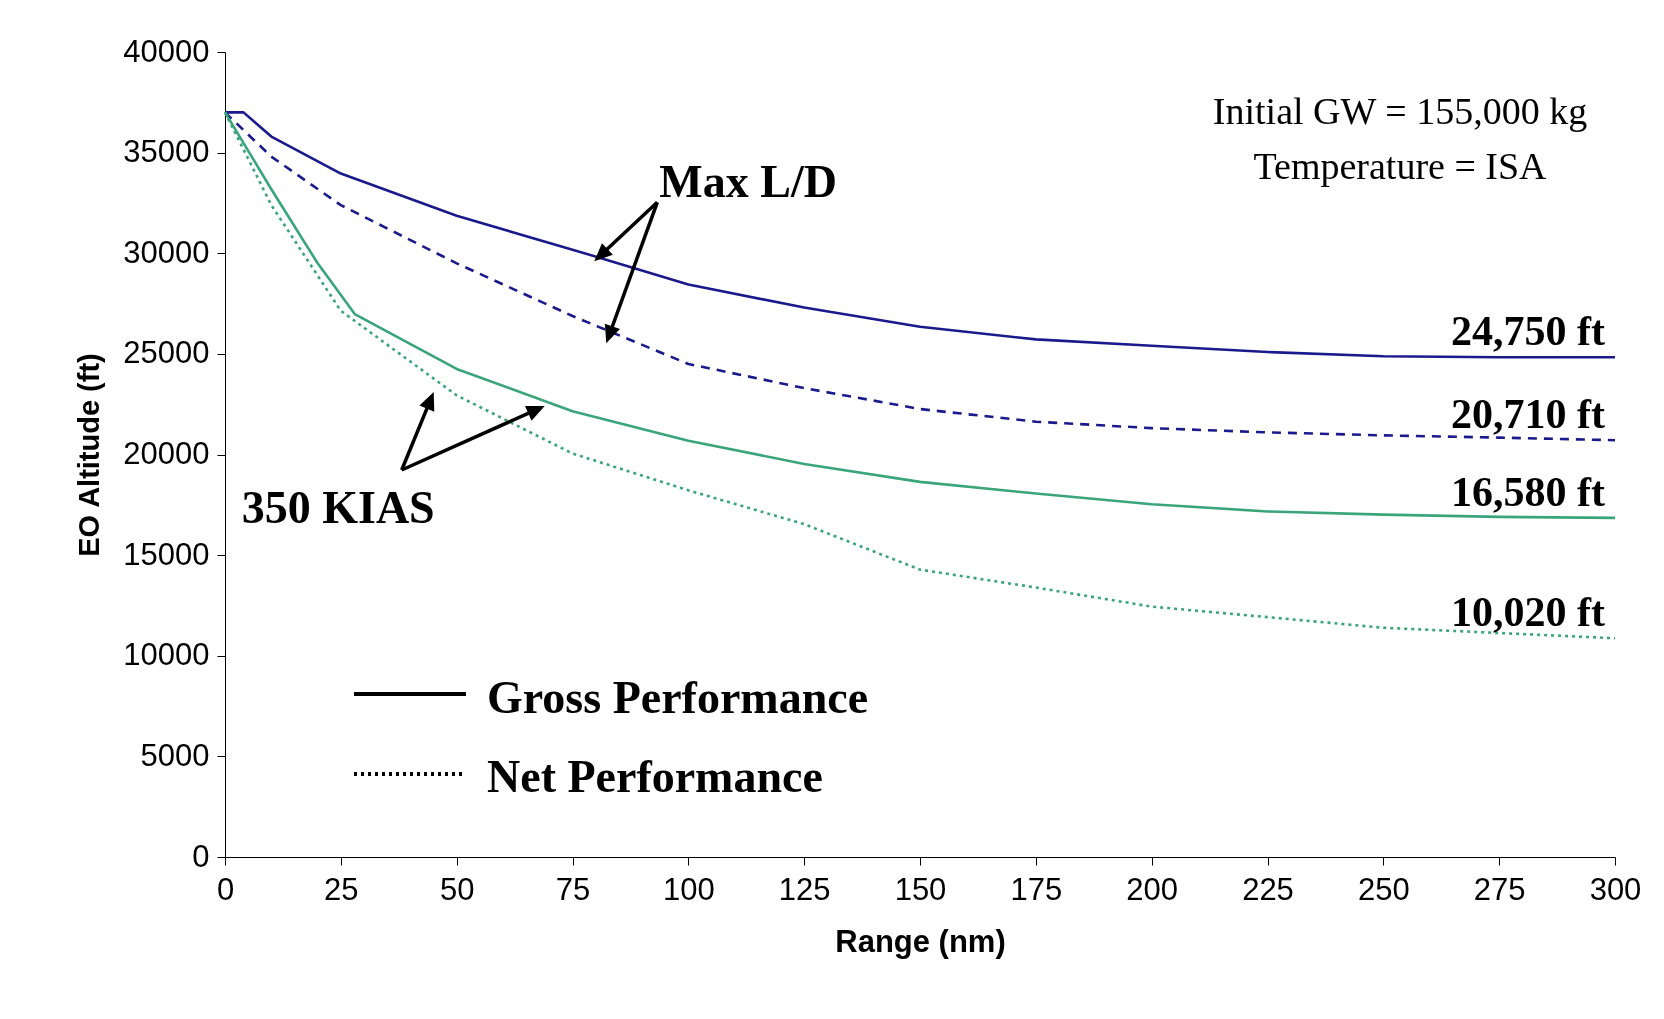  Describe the element at coordinates (1036, 889) in the screenshot. I see `x-tick-label: 175` at that location.